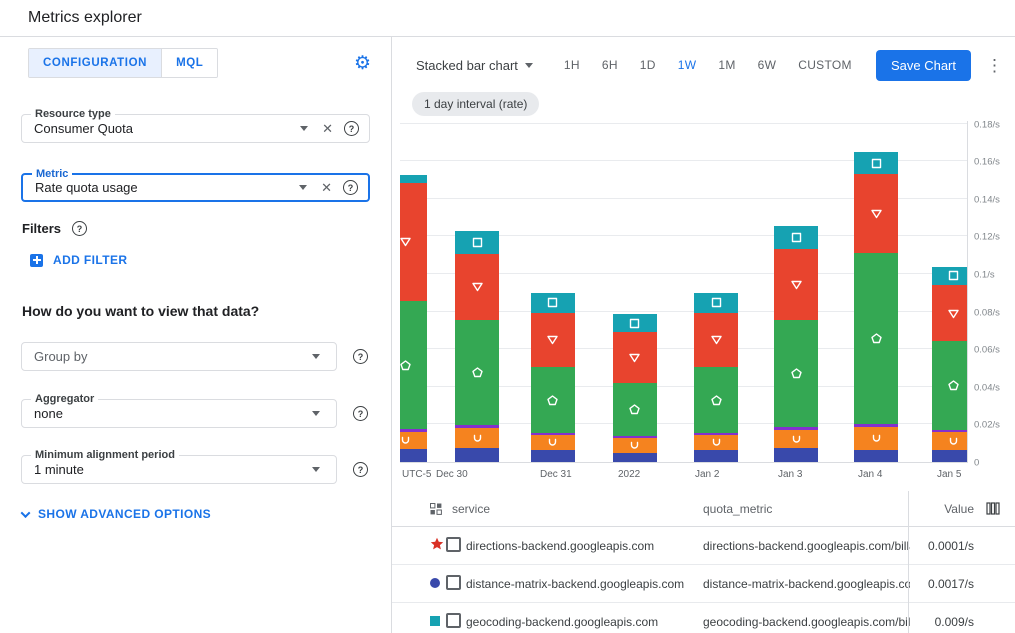 This screenshot has height=633, width=1015. I want to click on range-1m-button: 1M, so click(726, 65).